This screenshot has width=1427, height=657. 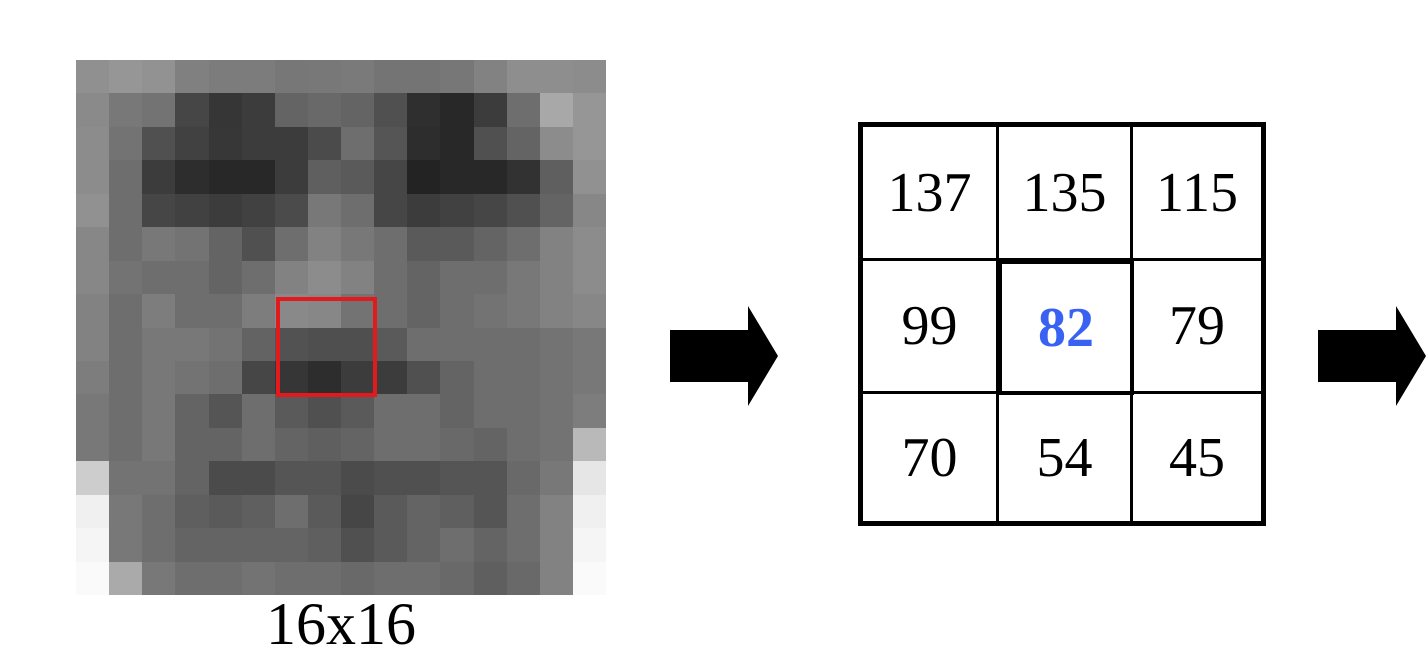 What do you see at coordinates (1197, 194) in the screenshot?
I see `matrix-cell: 115` at bounding box center [1197, 194].